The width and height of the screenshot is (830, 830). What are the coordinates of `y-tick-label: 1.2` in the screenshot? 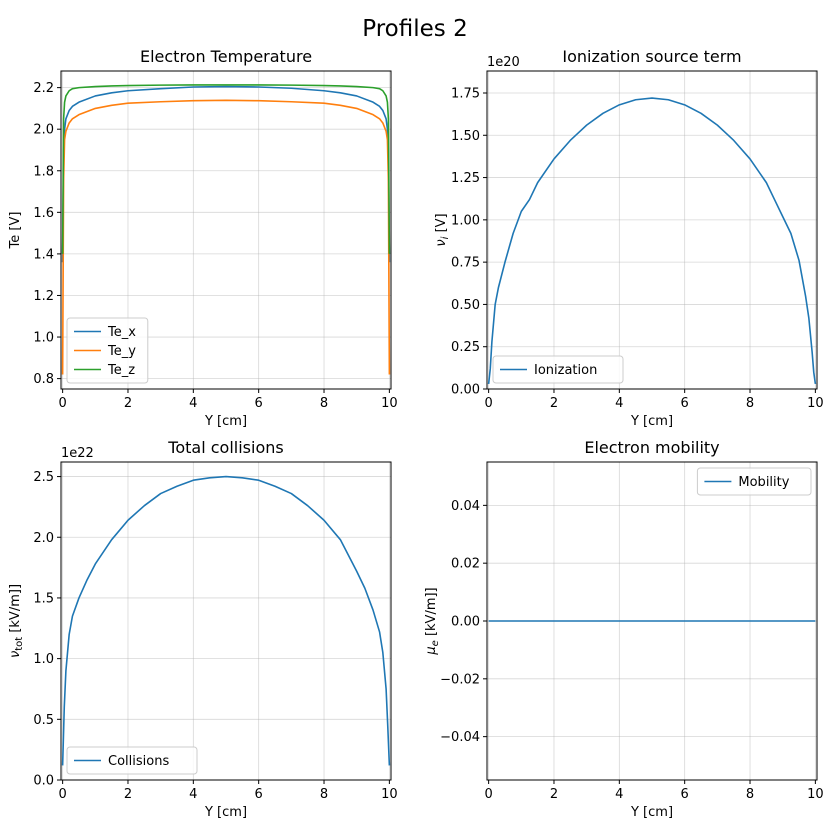 It's located at (43, 296).